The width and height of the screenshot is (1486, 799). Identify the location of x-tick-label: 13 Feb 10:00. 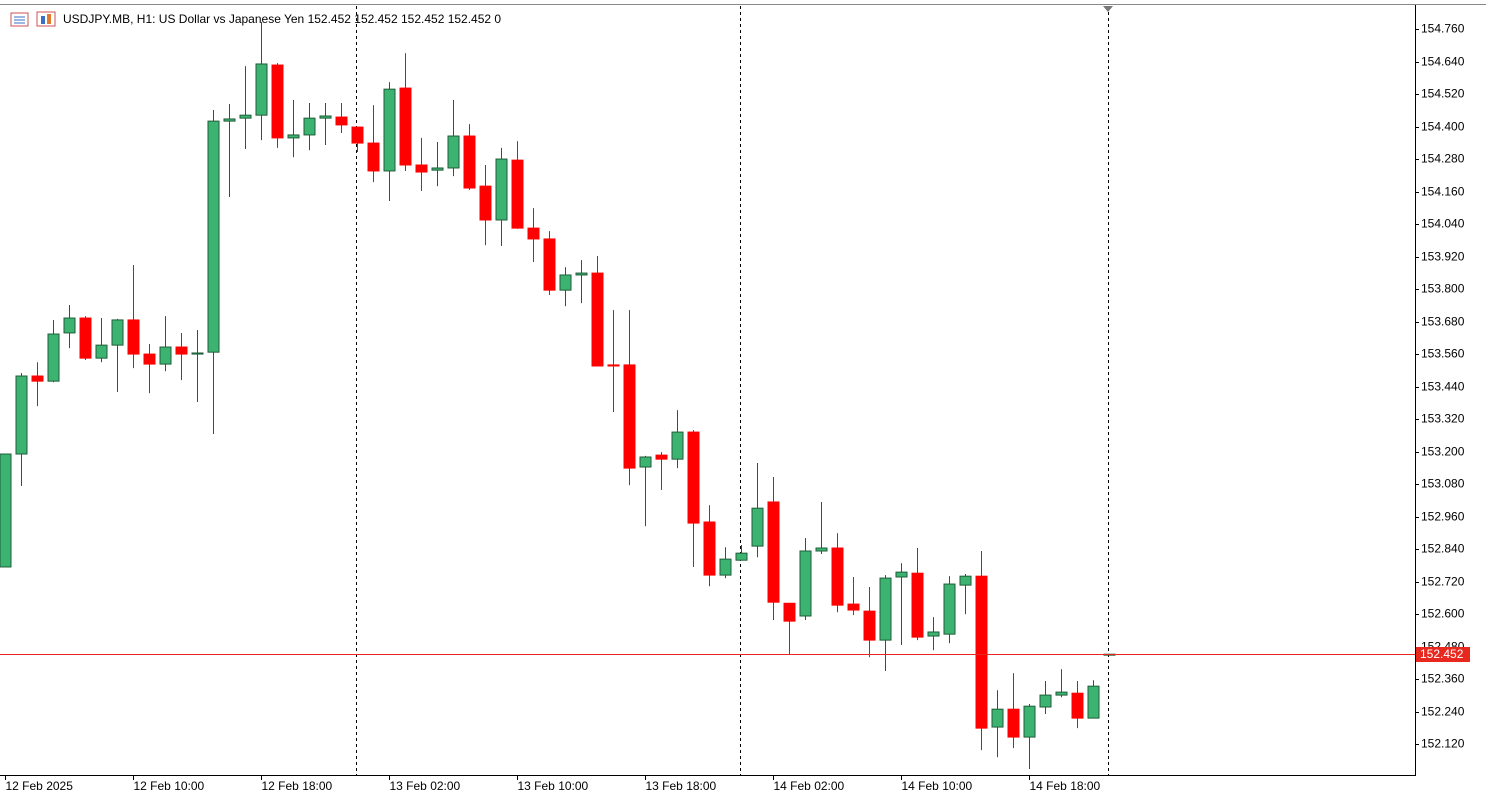
(553, 786).